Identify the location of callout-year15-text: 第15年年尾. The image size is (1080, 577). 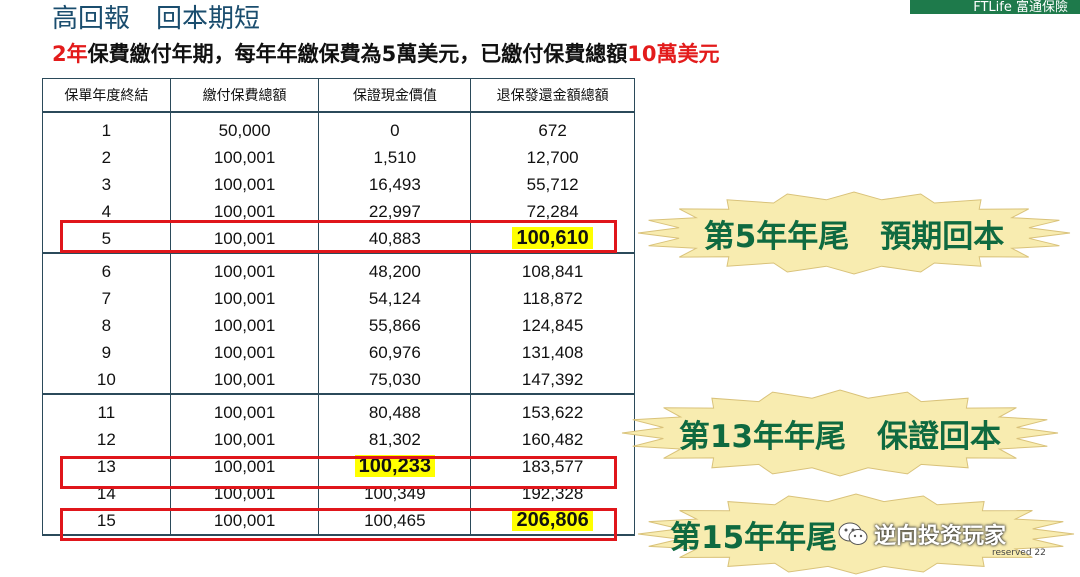
(856, 534).